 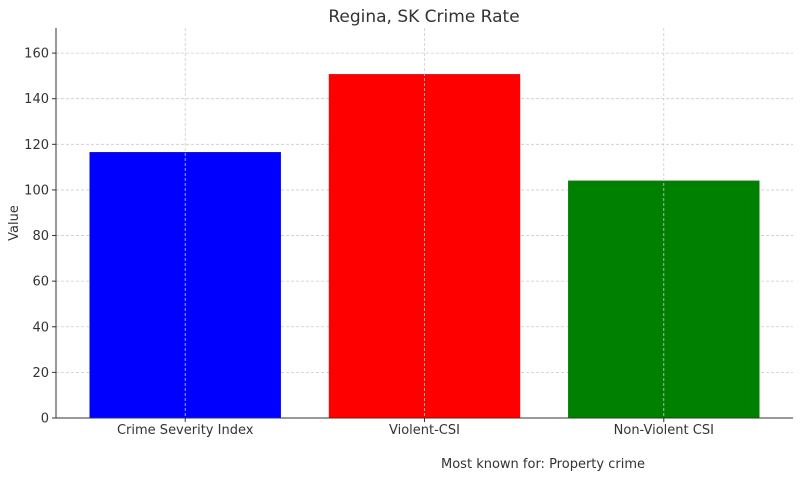 What do you see at coordinates (40, 327) in the screenshot?
I see `y-tick-label: 40` at bounding box center [40, 327].